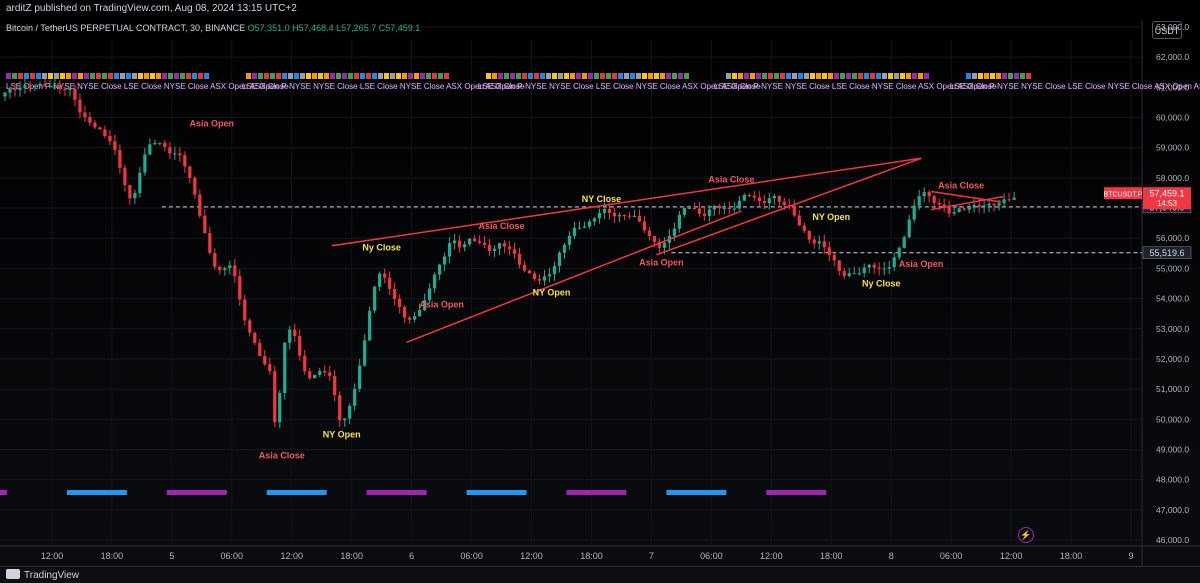 Image resolution: width=1200 pixels, height=583 pixels. Describe the element at coordinates (334, 28) in the screenshot. I see `ohlc-values: O57,351.0 H57,468.4 L57,265.7 C57,459.1` at that location.